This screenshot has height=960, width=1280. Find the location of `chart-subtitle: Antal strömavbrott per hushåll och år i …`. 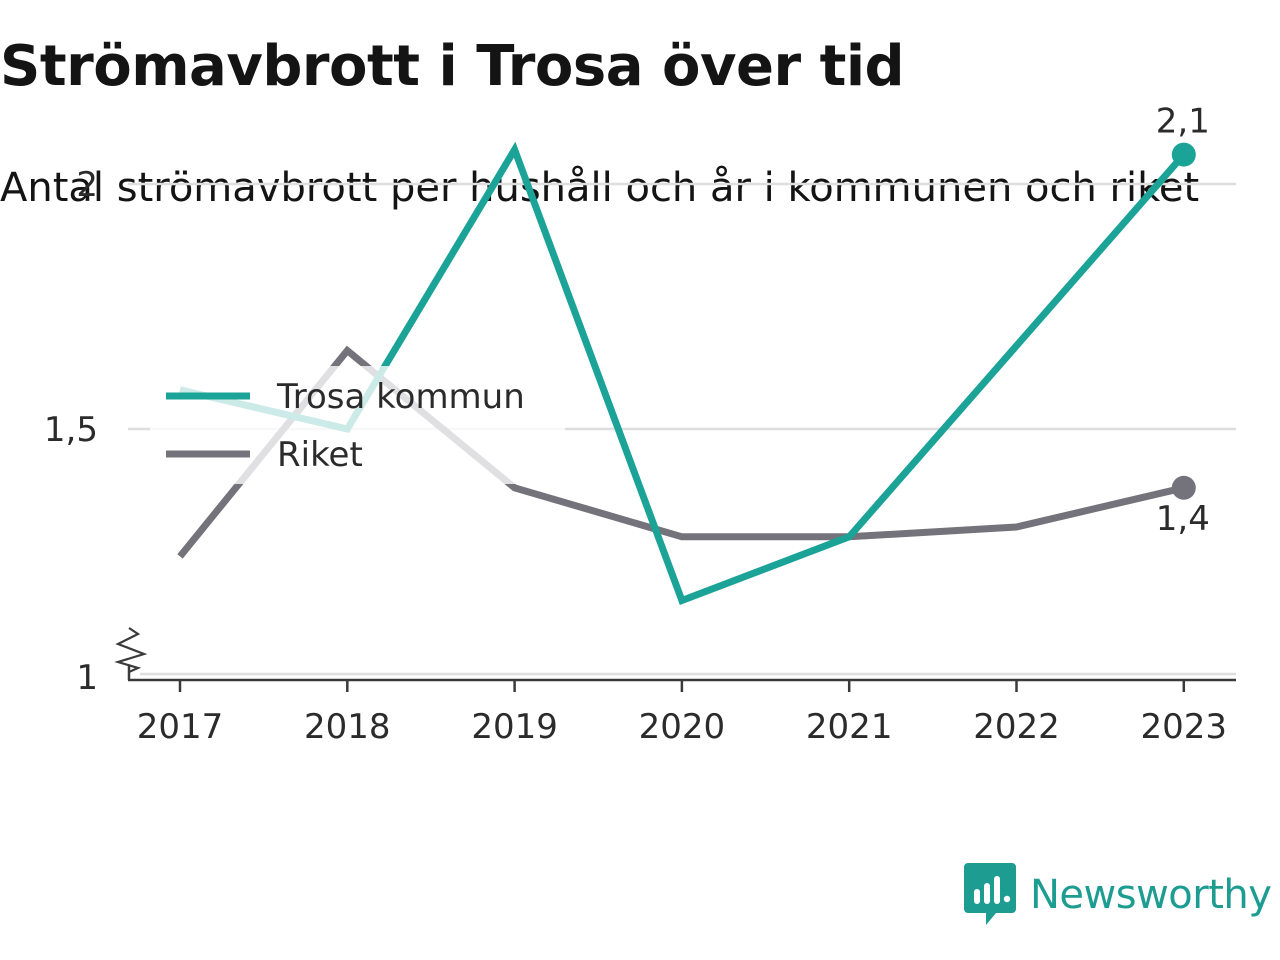

chart-subtitle: Antal strömavbrott per hushåll och år i … is located at coordinates (600, 188).